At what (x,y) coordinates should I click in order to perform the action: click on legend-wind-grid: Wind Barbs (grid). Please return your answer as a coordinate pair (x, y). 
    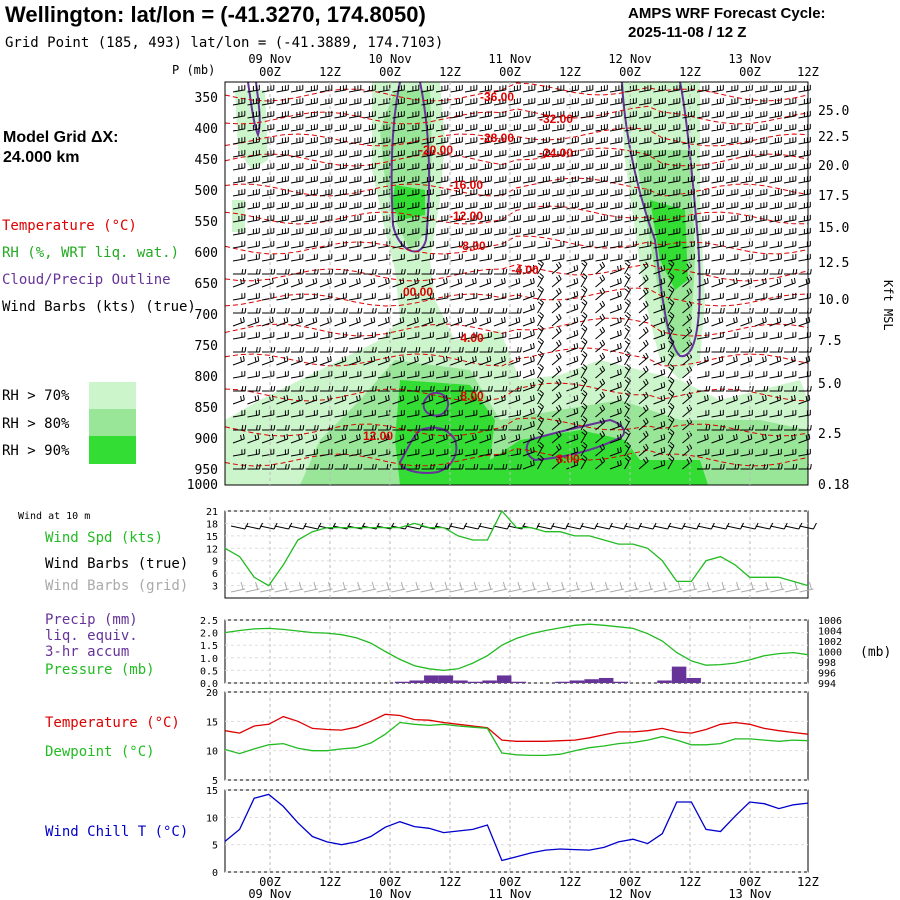
    Looking at the image, I should click on (116, 586).